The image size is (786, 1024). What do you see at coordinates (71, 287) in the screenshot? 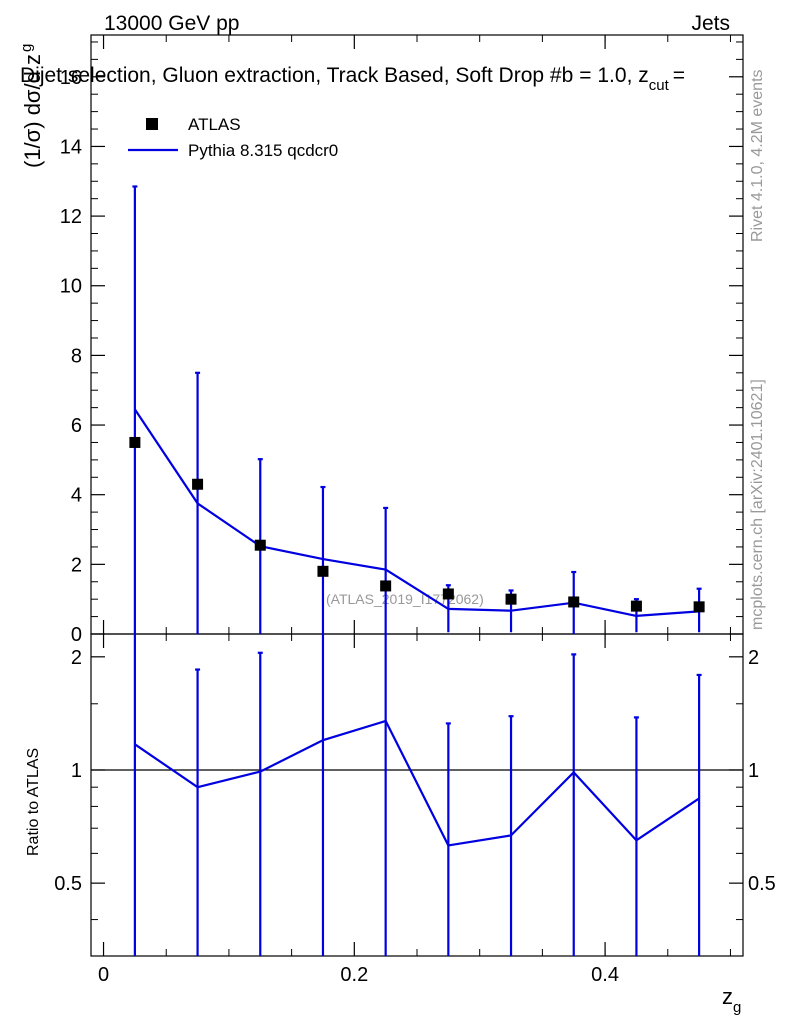
I see `main-y-tick-label: 10` at bounding box center [71, 287].